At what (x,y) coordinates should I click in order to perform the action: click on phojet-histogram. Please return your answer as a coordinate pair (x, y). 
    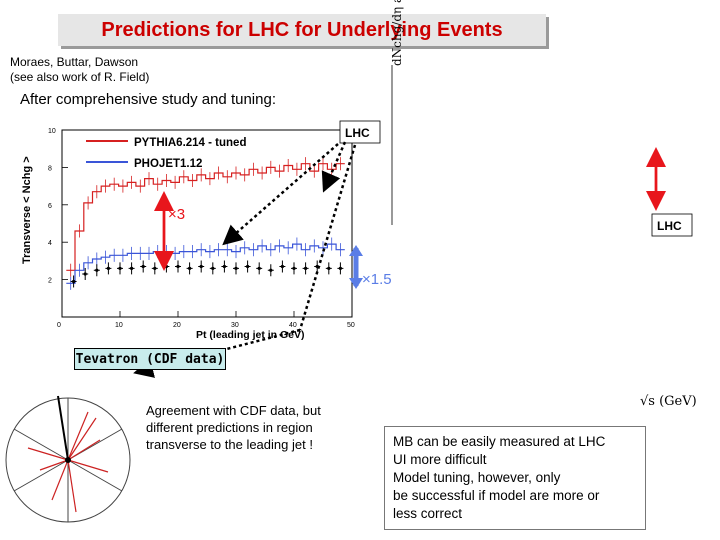
    Looking at the image, I should click on (205, 263).